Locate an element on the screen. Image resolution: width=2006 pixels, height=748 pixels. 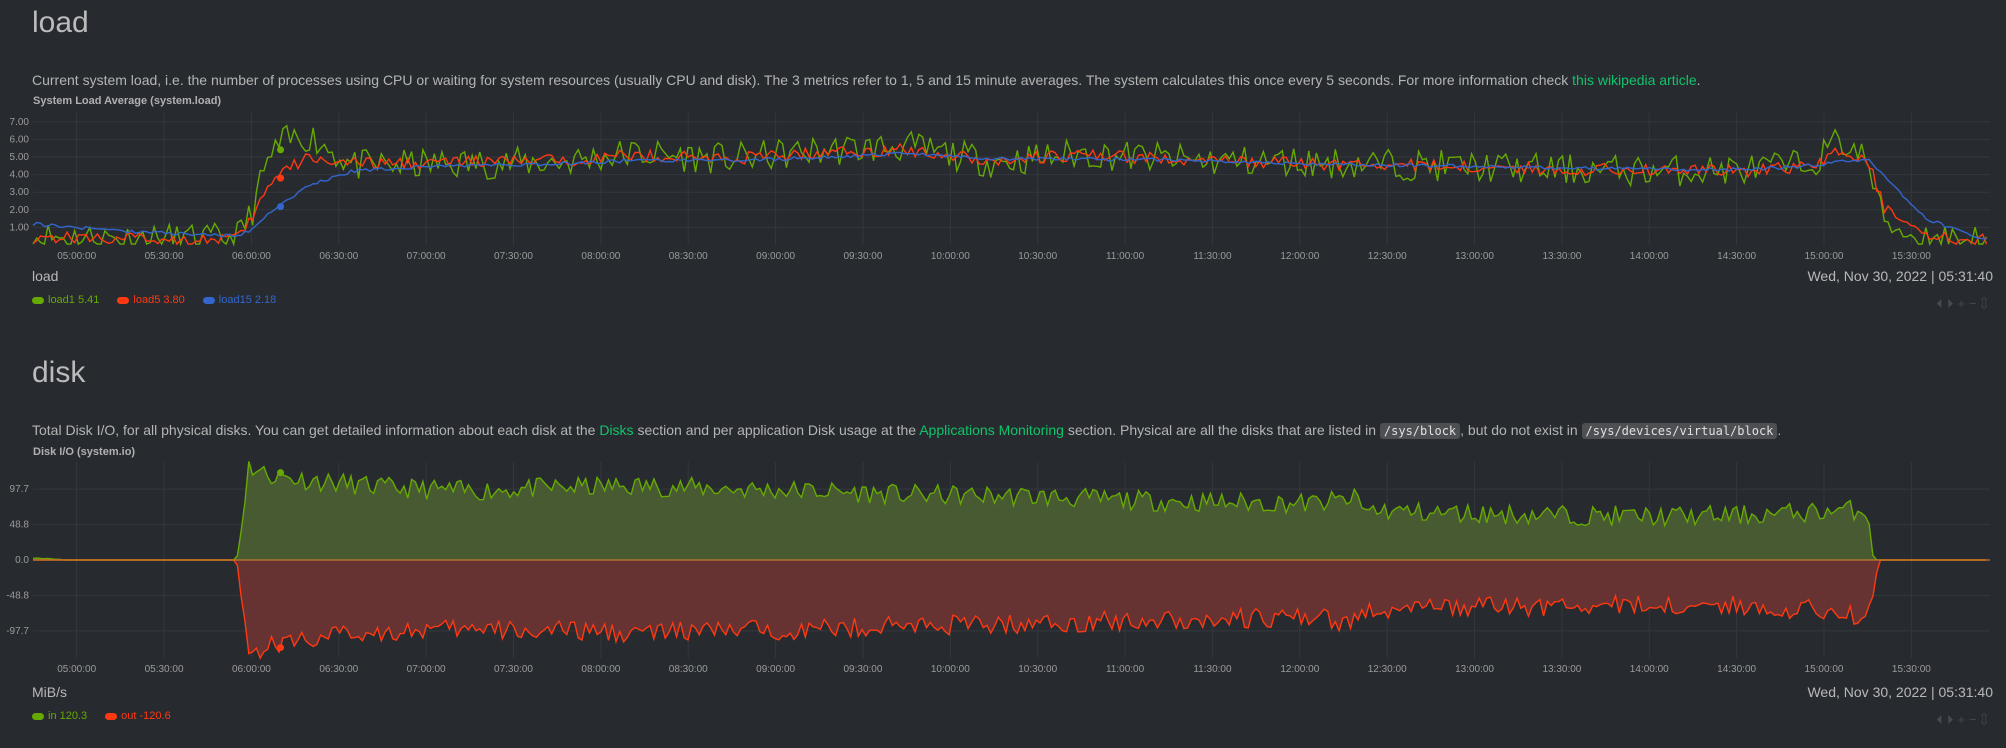
applications-monitoring-link: Applications Monitoring is located at coordinates (991, 430).